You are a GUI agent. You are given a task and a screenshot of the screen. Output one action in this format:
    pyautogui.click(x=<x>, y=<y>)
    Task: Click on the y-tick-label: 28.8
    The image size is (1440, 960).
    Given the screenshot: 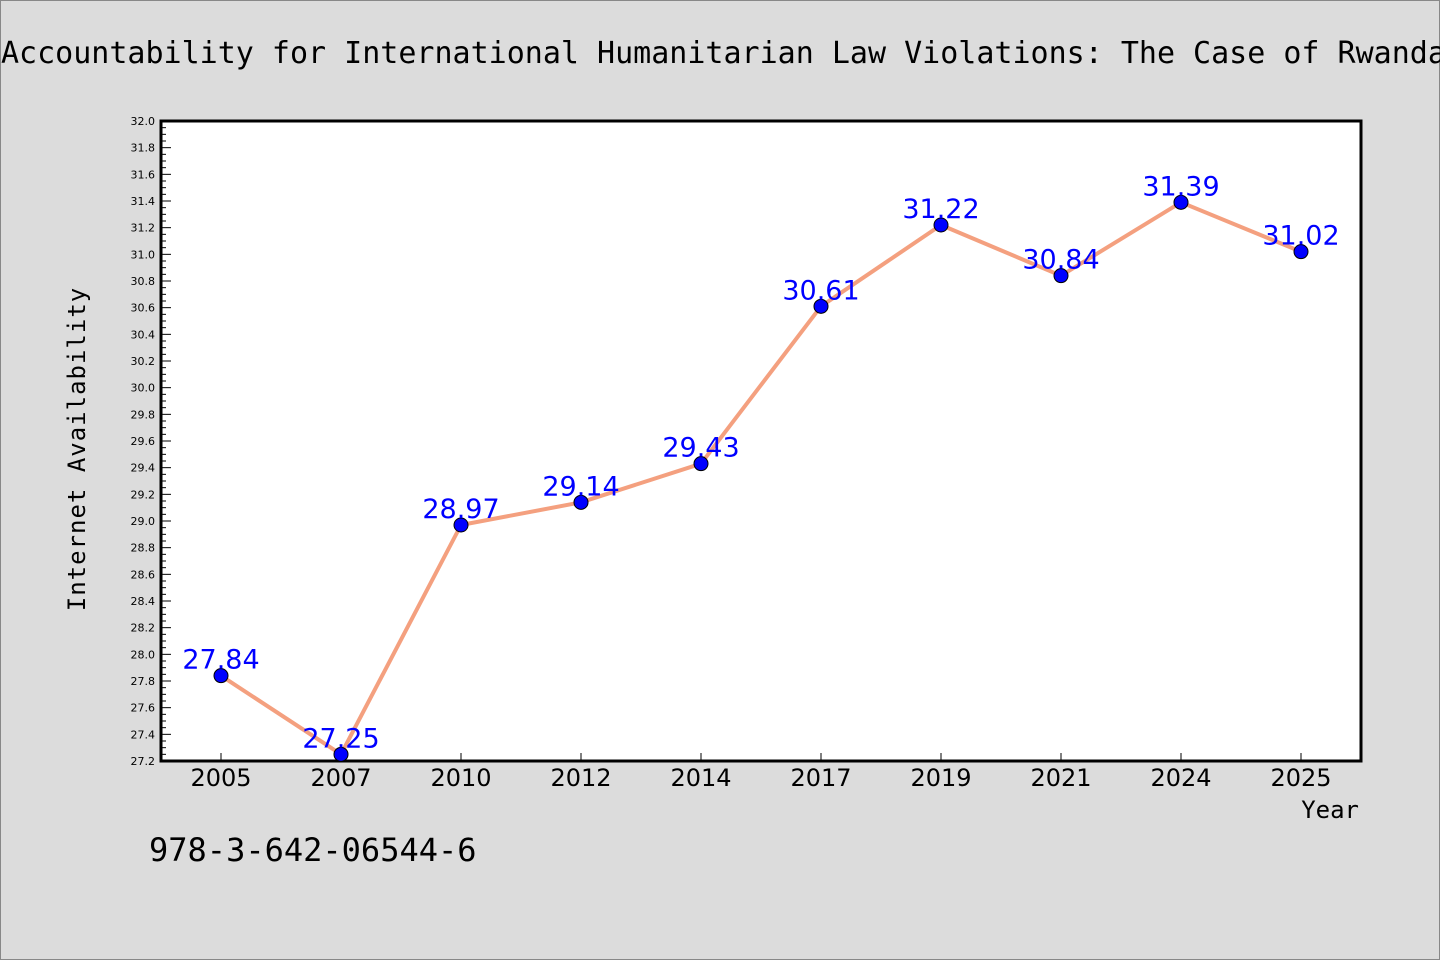 What is the action you would take?
    pyautogui.click(x=143, y=548)
    